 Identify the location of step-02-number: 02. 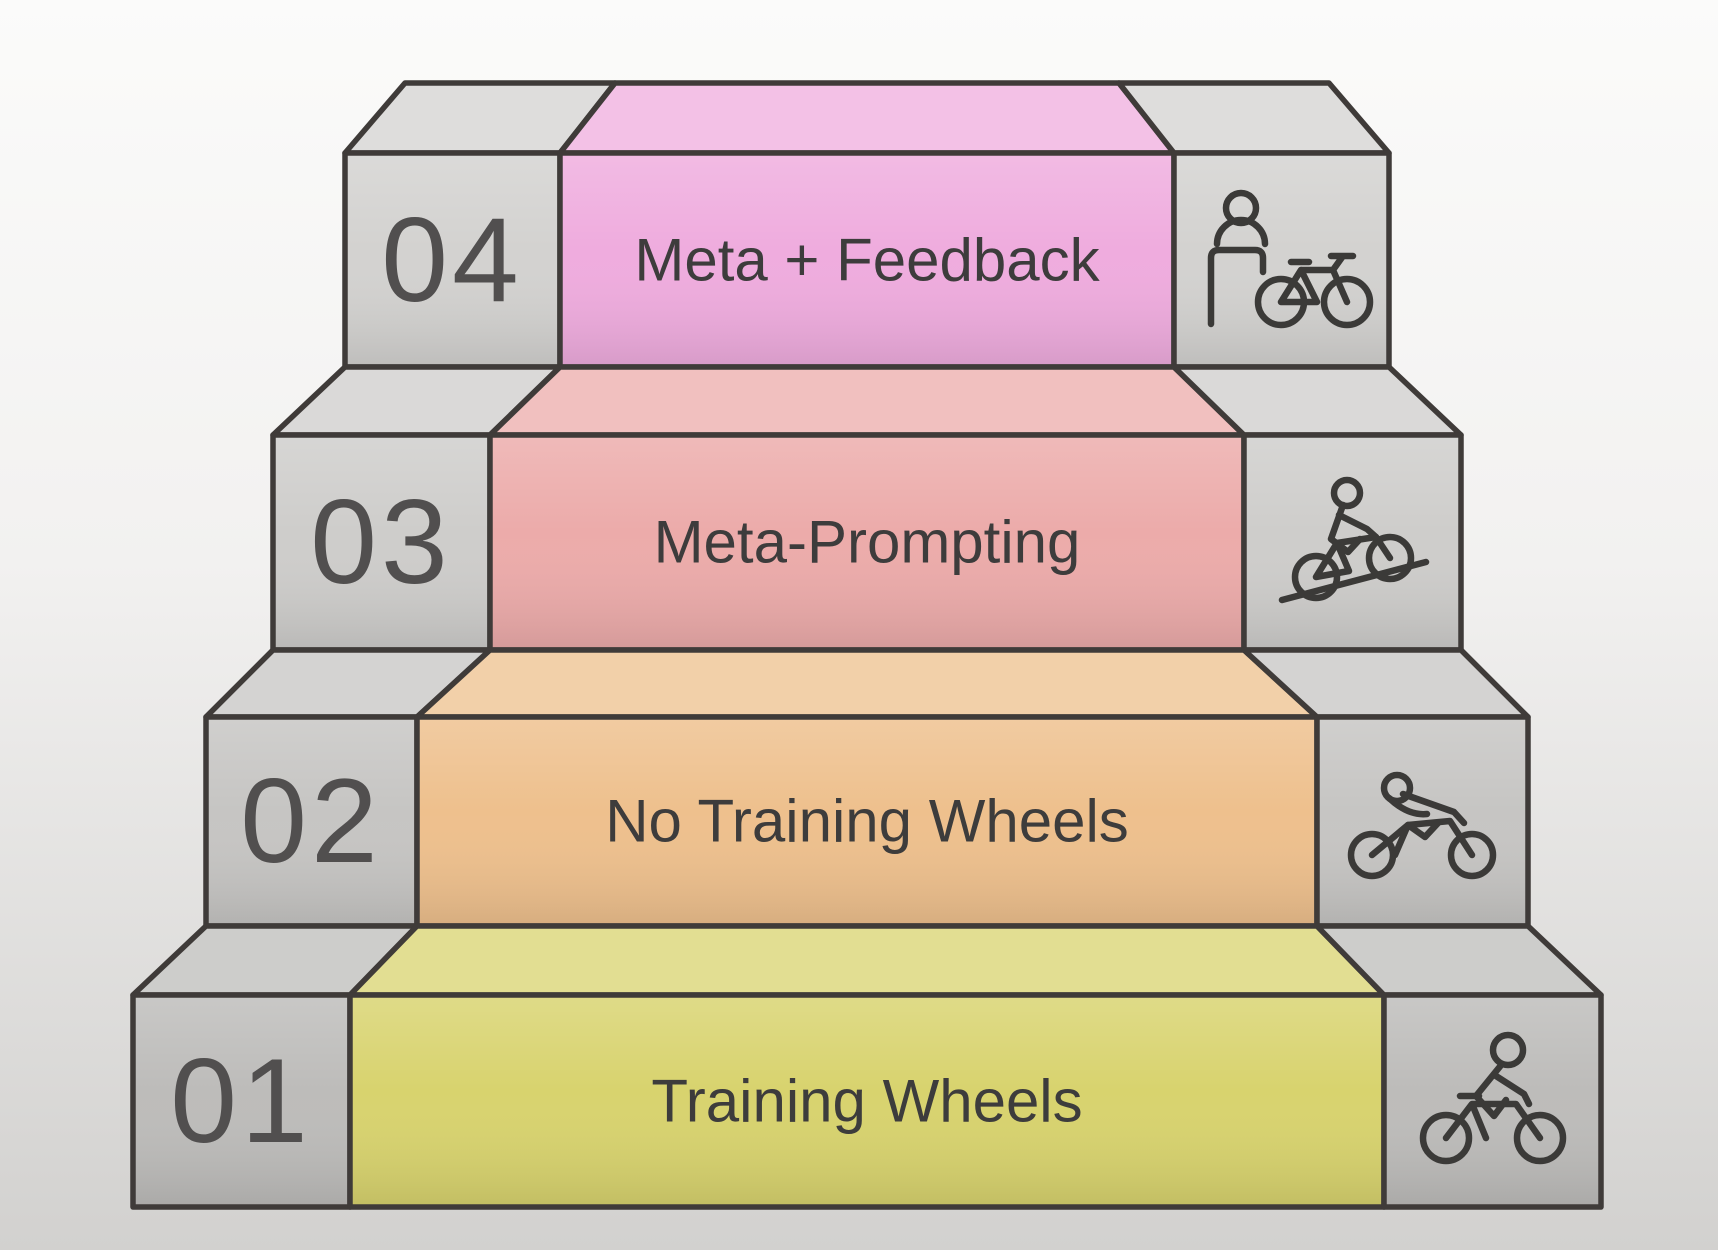
(310, 821).